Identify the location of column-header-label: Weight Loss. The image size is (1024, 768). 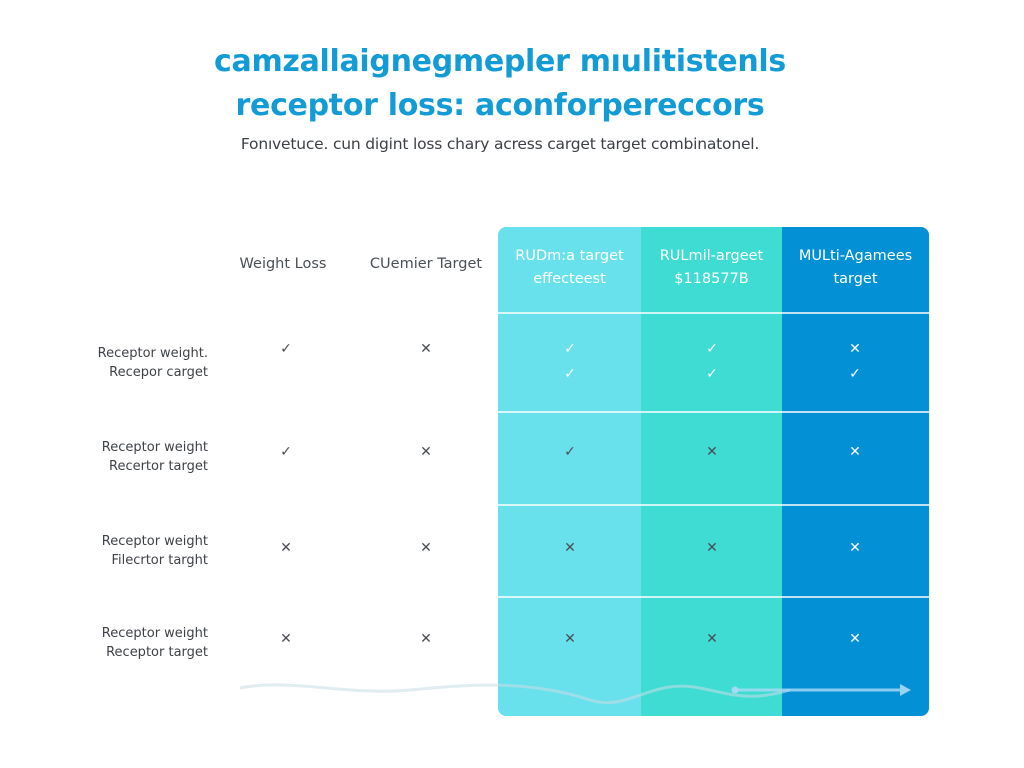
(283, 264).